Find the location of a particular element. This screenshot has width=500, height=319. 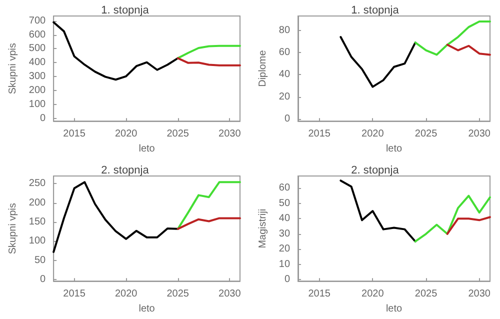

y-tick-label: 500 is located at coordinates (37, 48).